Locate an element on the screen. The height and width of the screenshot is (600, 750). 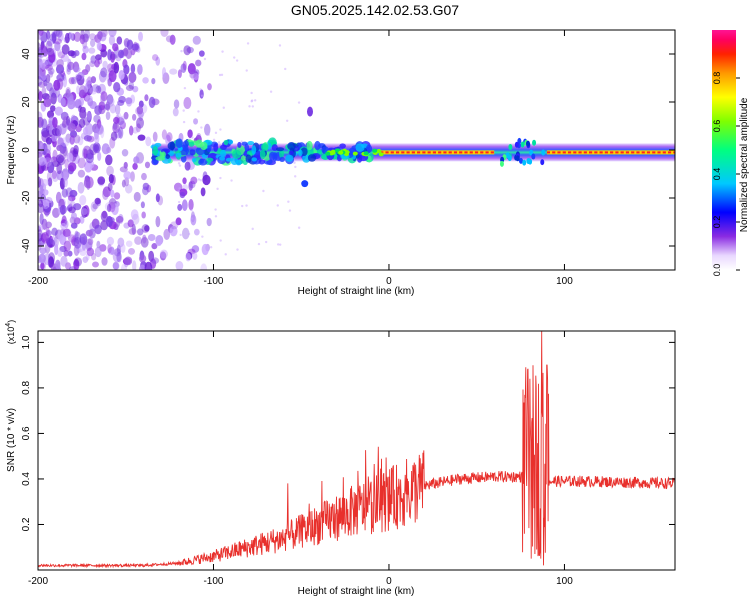
spectrogram-x-axis-label: Height of straight line (km) is located at coordinates (356, 291).